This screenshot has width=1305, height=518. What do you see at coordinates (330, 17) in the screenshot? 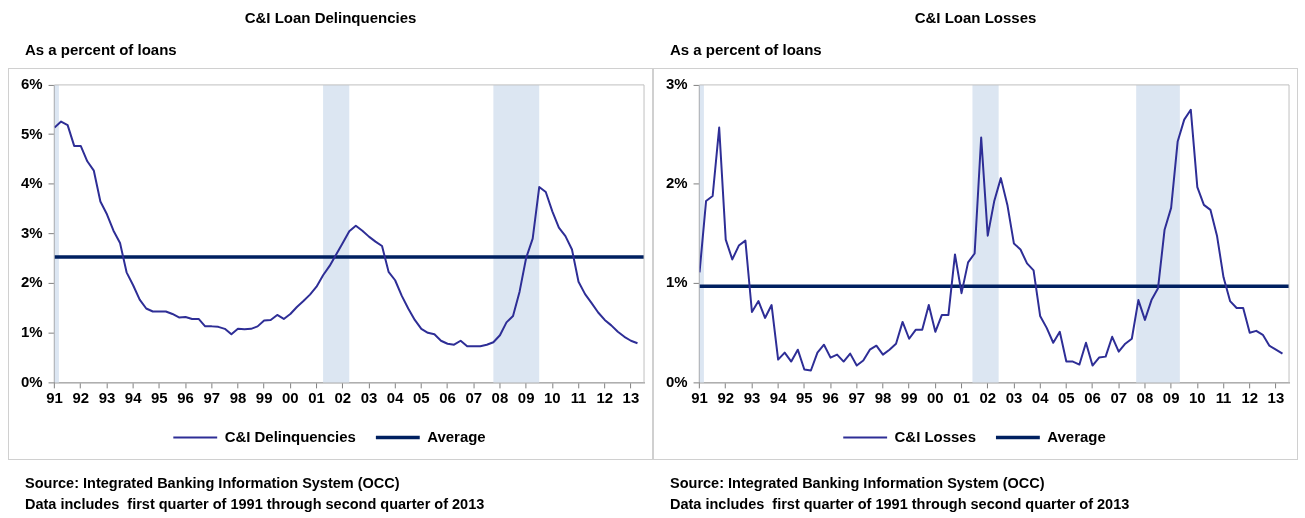
I see `chart-title: C&I Loan Delinquencies` at bounding box center [330, 17].